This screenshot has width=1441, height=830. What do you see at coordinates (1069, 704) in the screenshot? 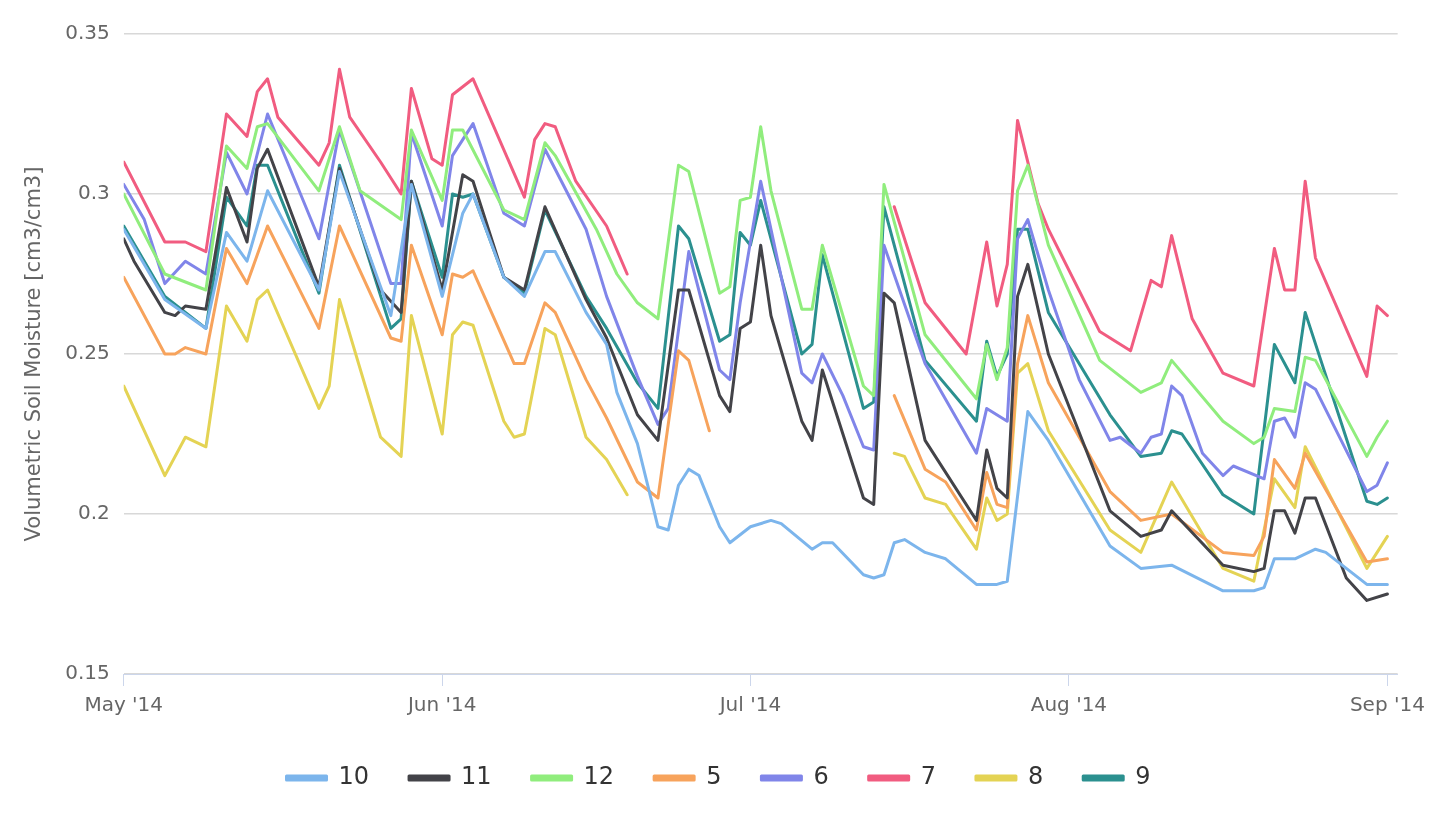
I see `x-tick-label: Aug '14` at bounding box center [1069, 704].